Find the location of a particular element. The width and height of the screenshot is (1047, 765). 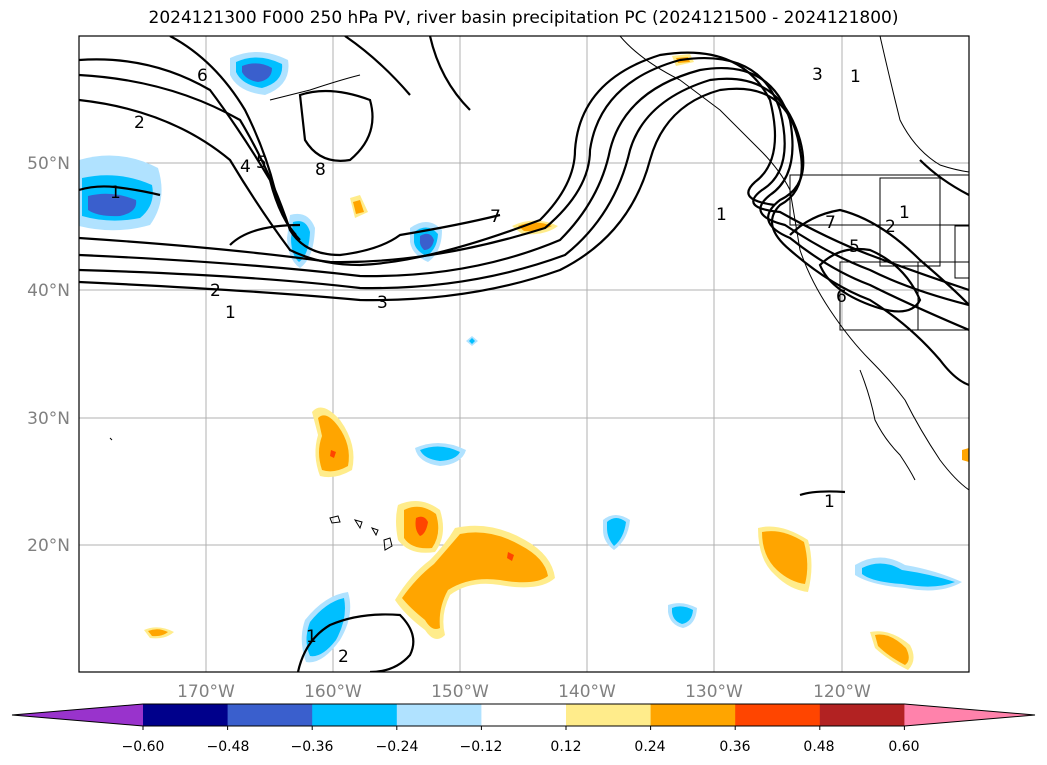

region-boxes is located at coordinates (879, 252).